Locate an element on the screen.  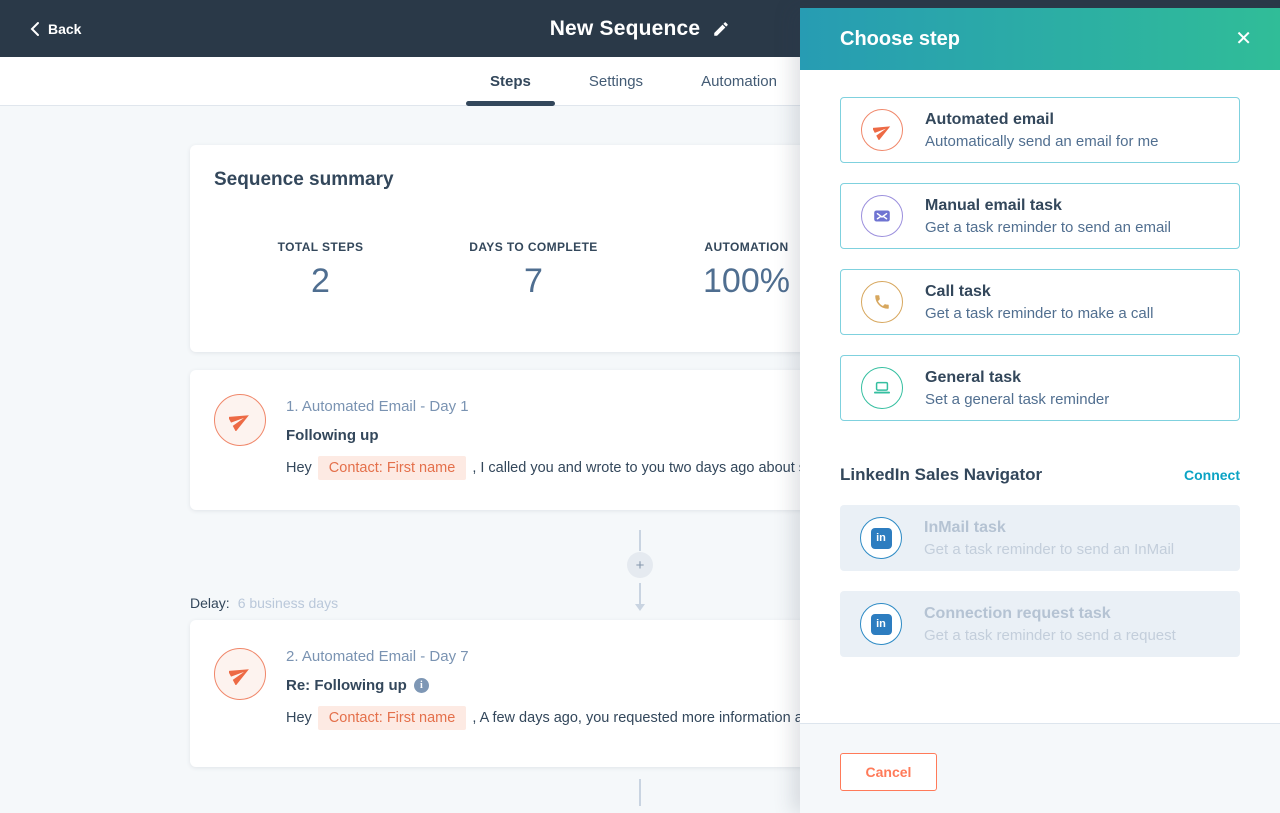
plus-icon: + is located at coordinates (640, 565).